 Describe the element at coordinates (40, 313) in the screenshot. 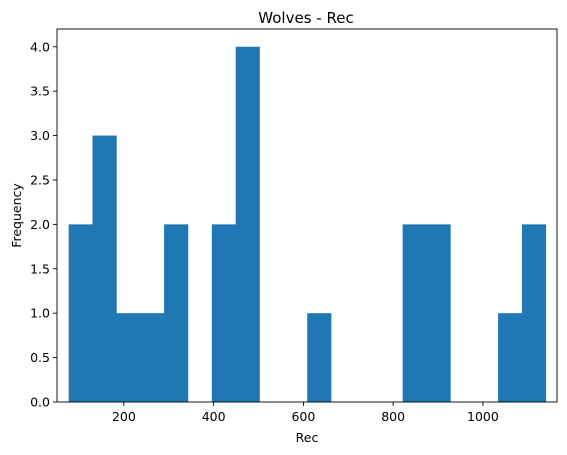

I see `y-tick-label: 1.0` at that location.